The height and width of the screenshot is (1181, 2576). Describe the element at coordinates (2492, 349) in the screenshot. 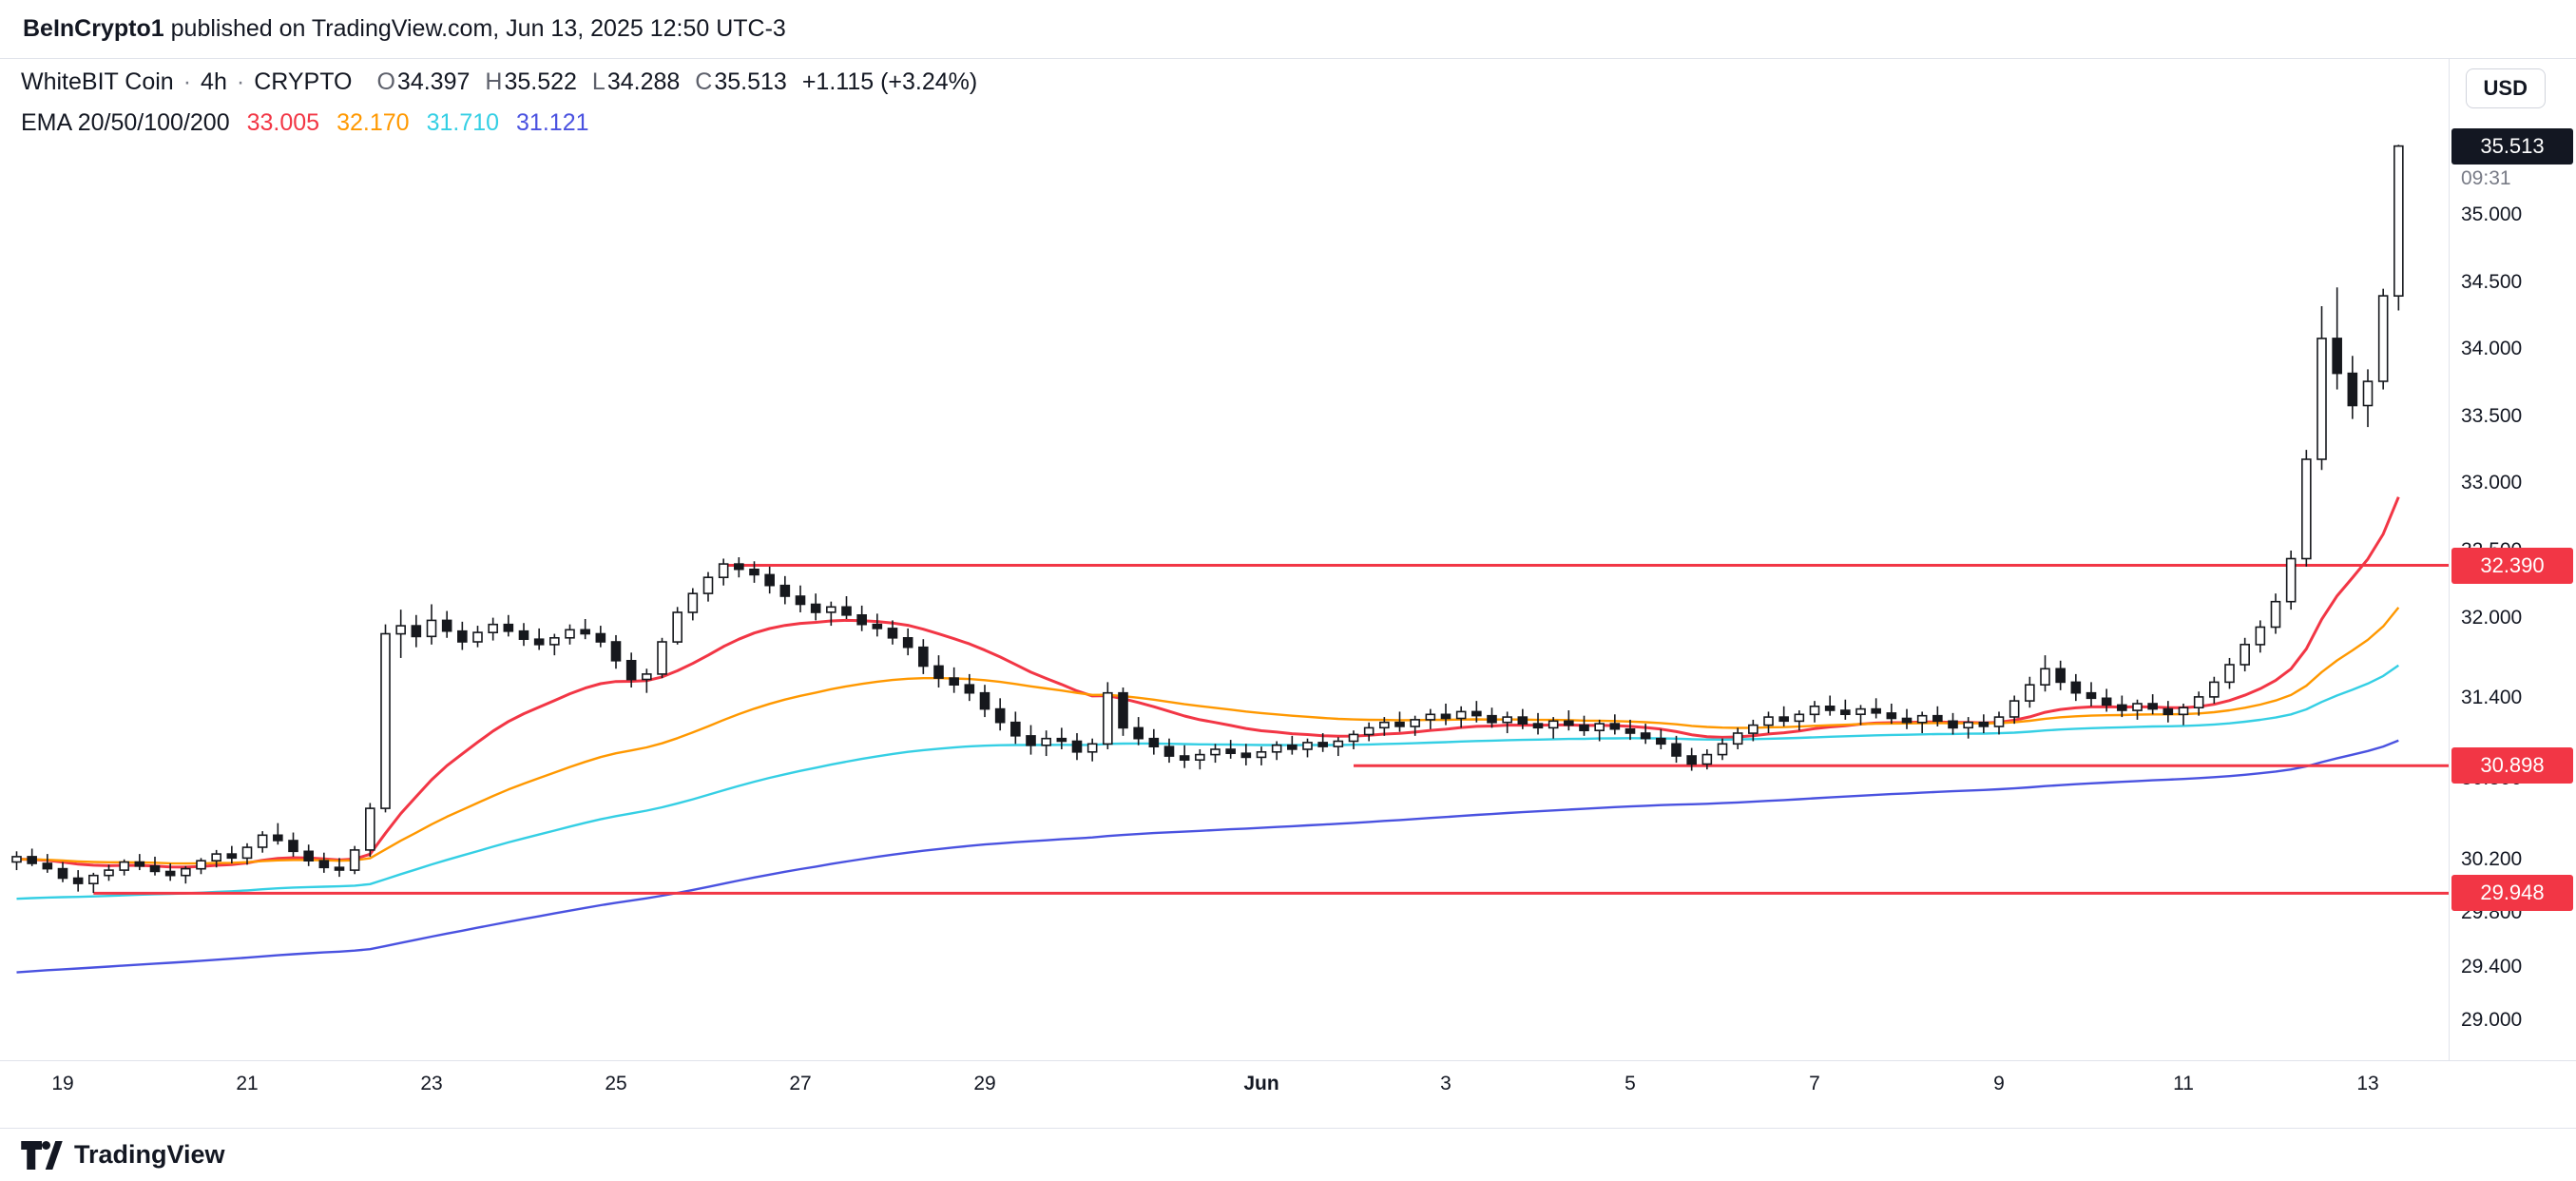

I see `price-axis-label: 34.000` at that location.